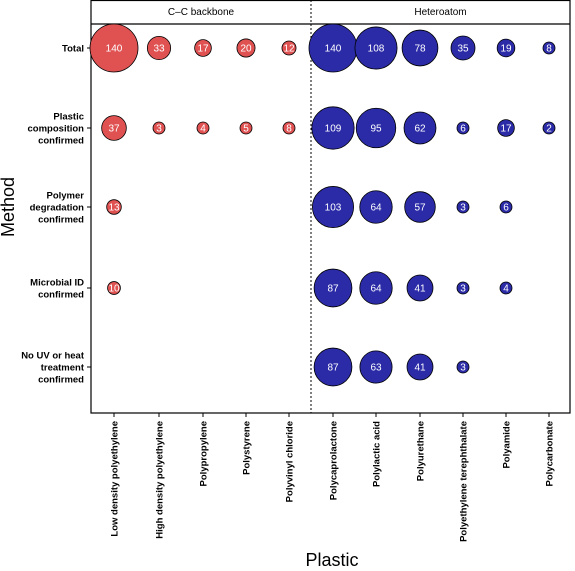 The width and height of the screenshot is (575, 571). I want to click on bubble: 10, so click(114, 288).